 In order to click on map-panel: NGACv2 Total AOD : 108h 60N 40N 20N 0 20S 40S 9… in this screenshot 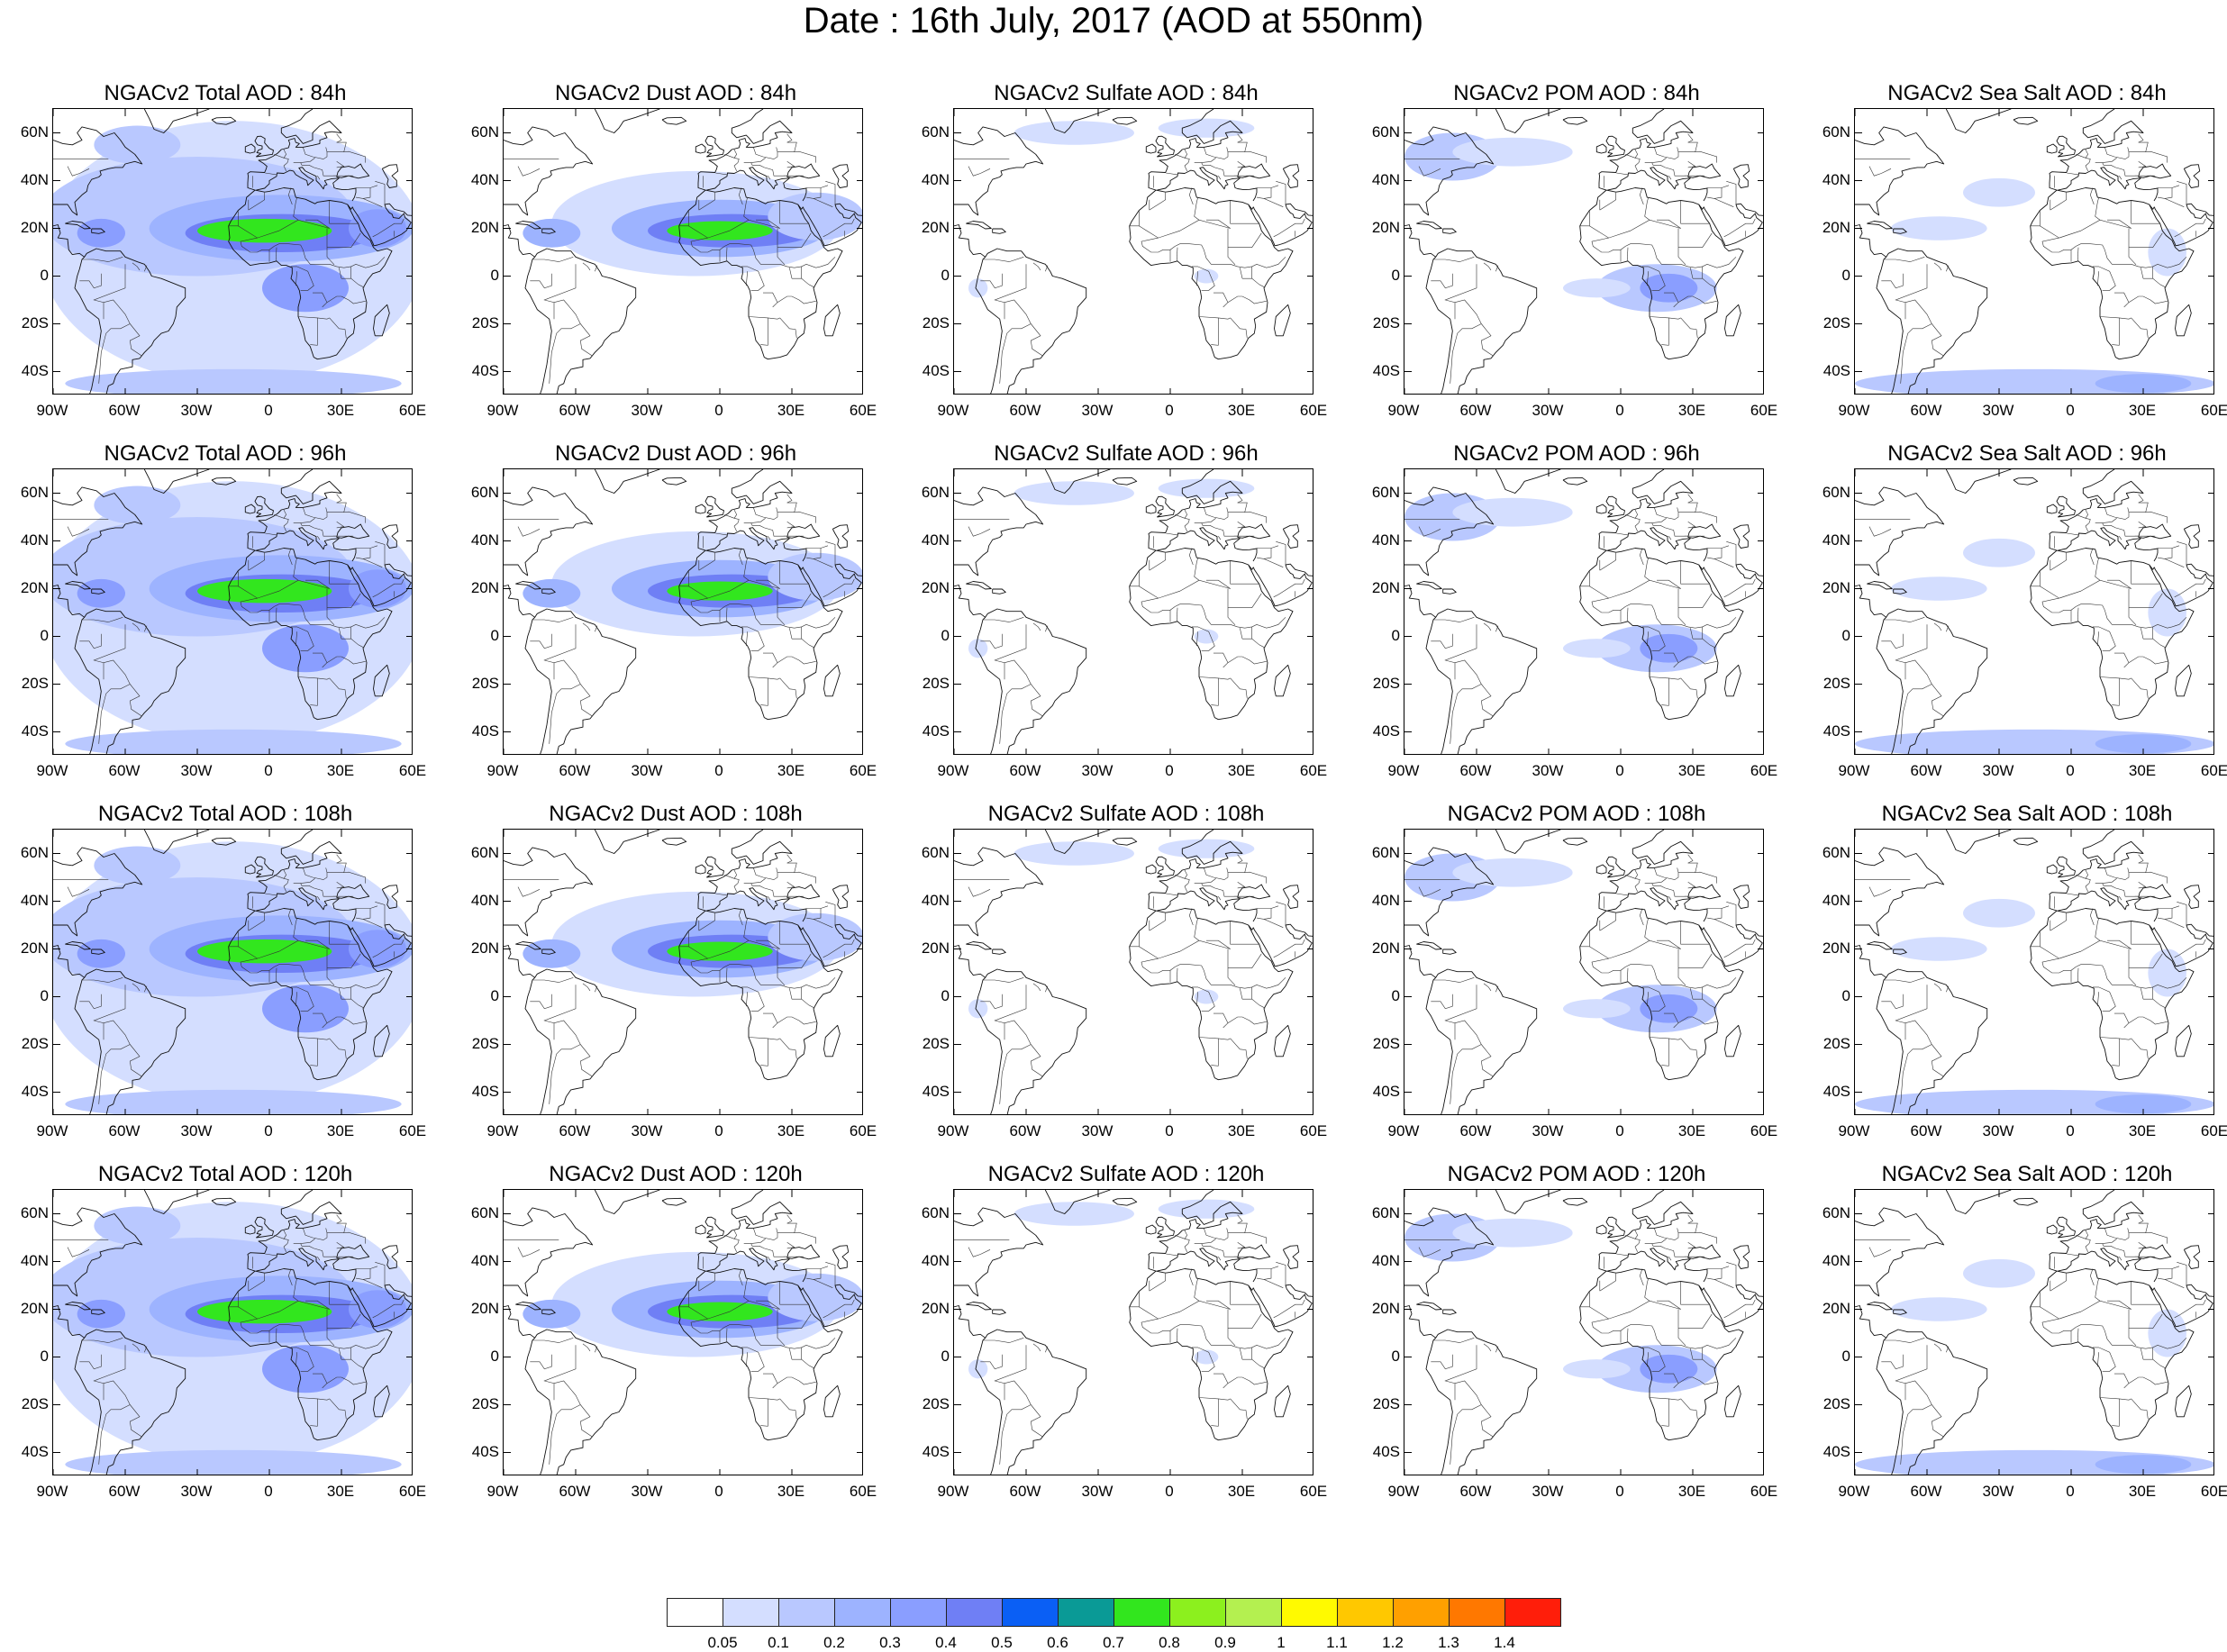, I will do `click(225, 991)`.